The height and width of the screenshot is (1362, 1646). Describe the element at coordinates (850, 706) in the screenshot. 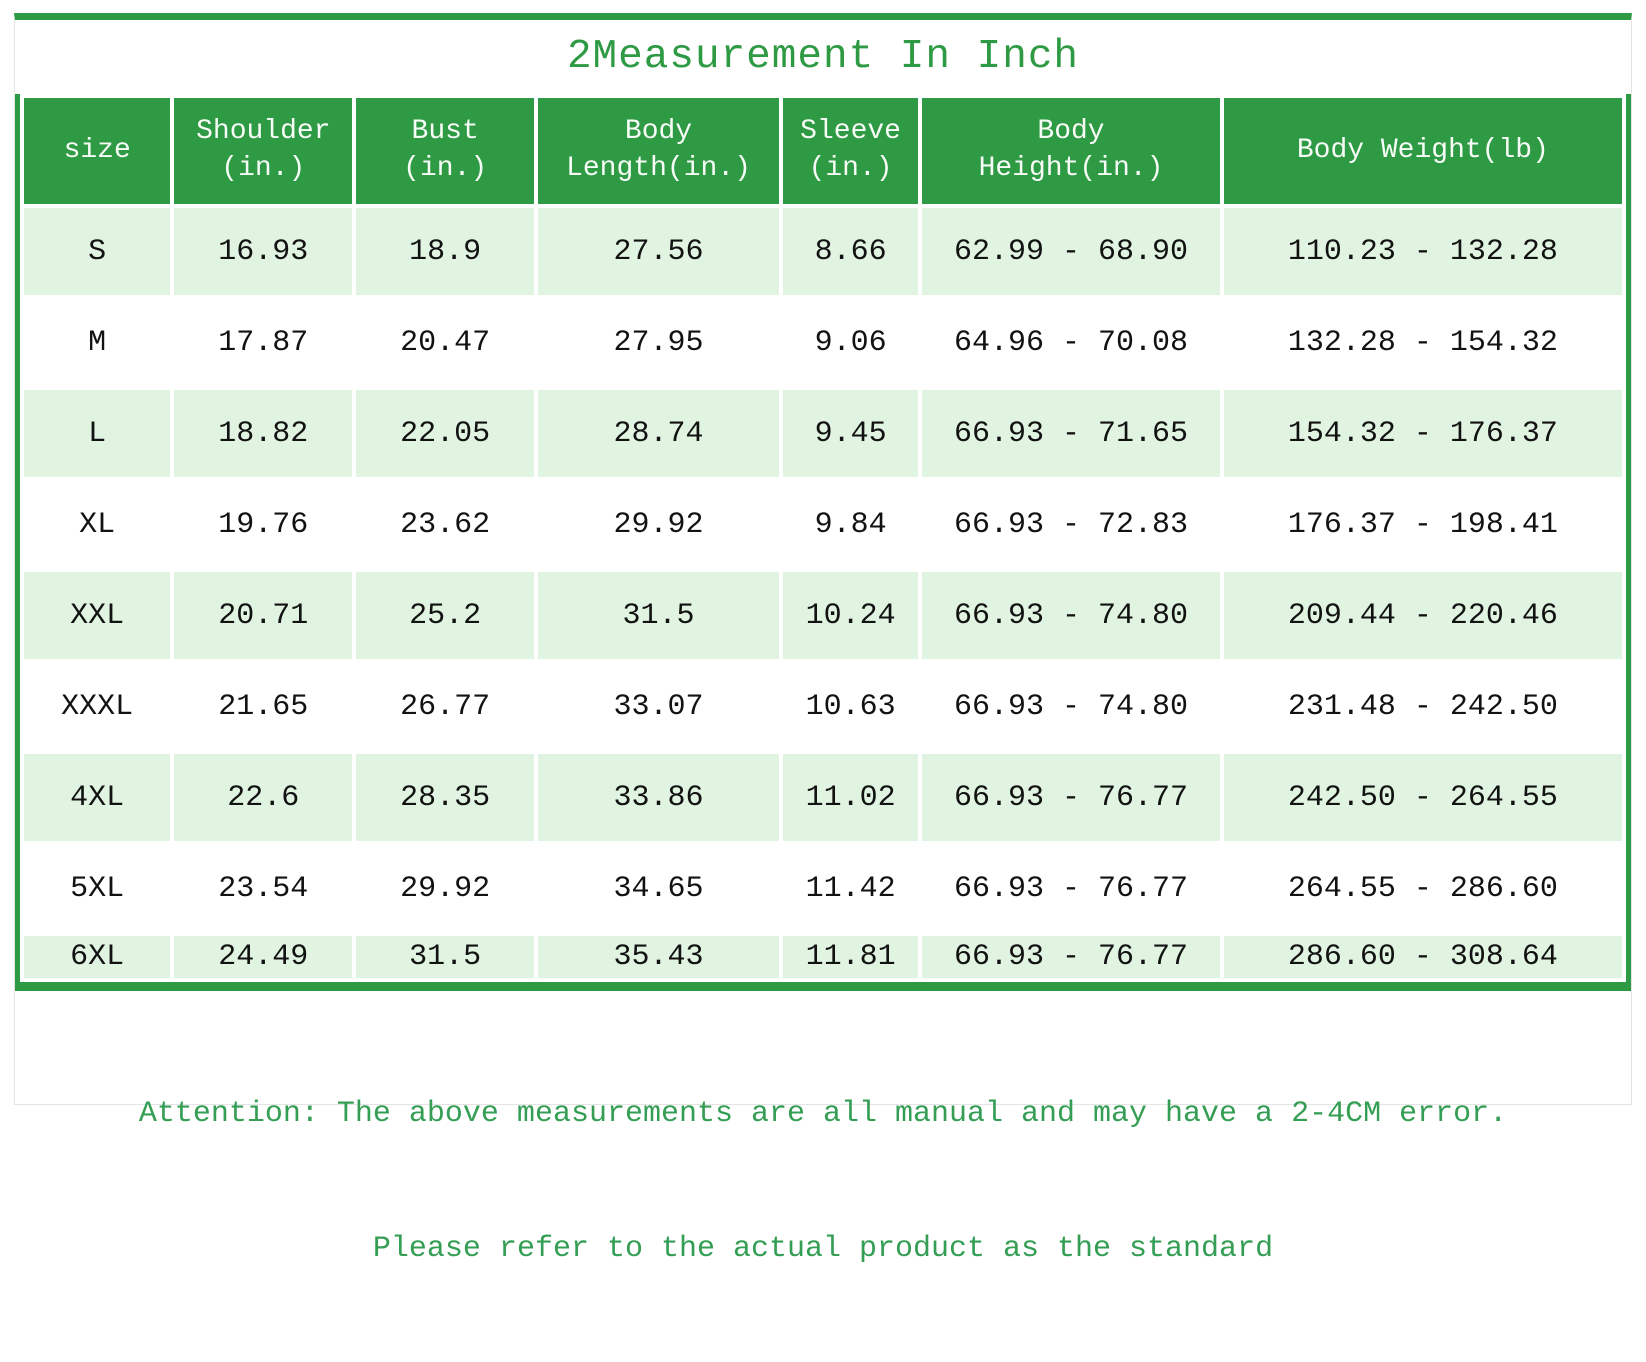

I see `table-cell: 10.63` at that location.